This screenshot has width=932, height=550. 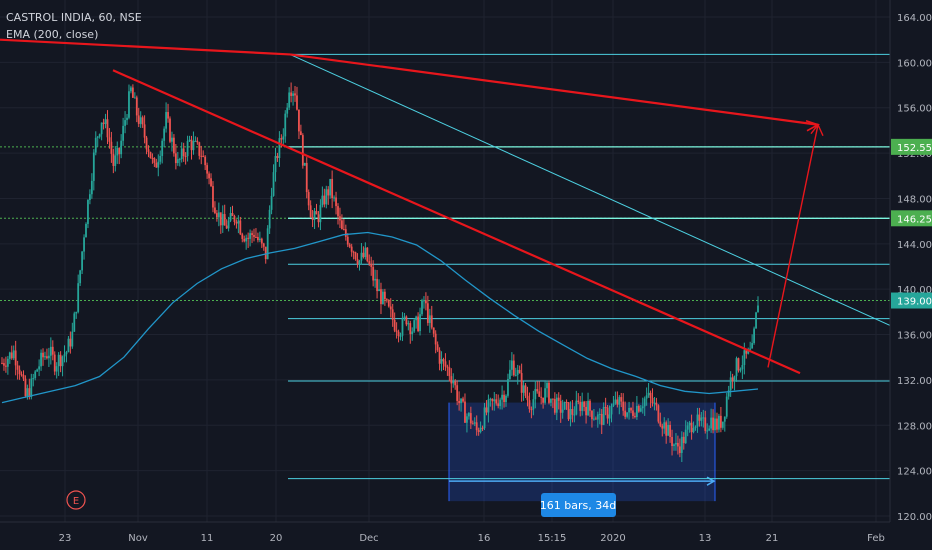 What do you see at coordinates (914, 336) in the screenshot?
I see `y-tick-label-4: 136.00` at bounding box center [914, 336].